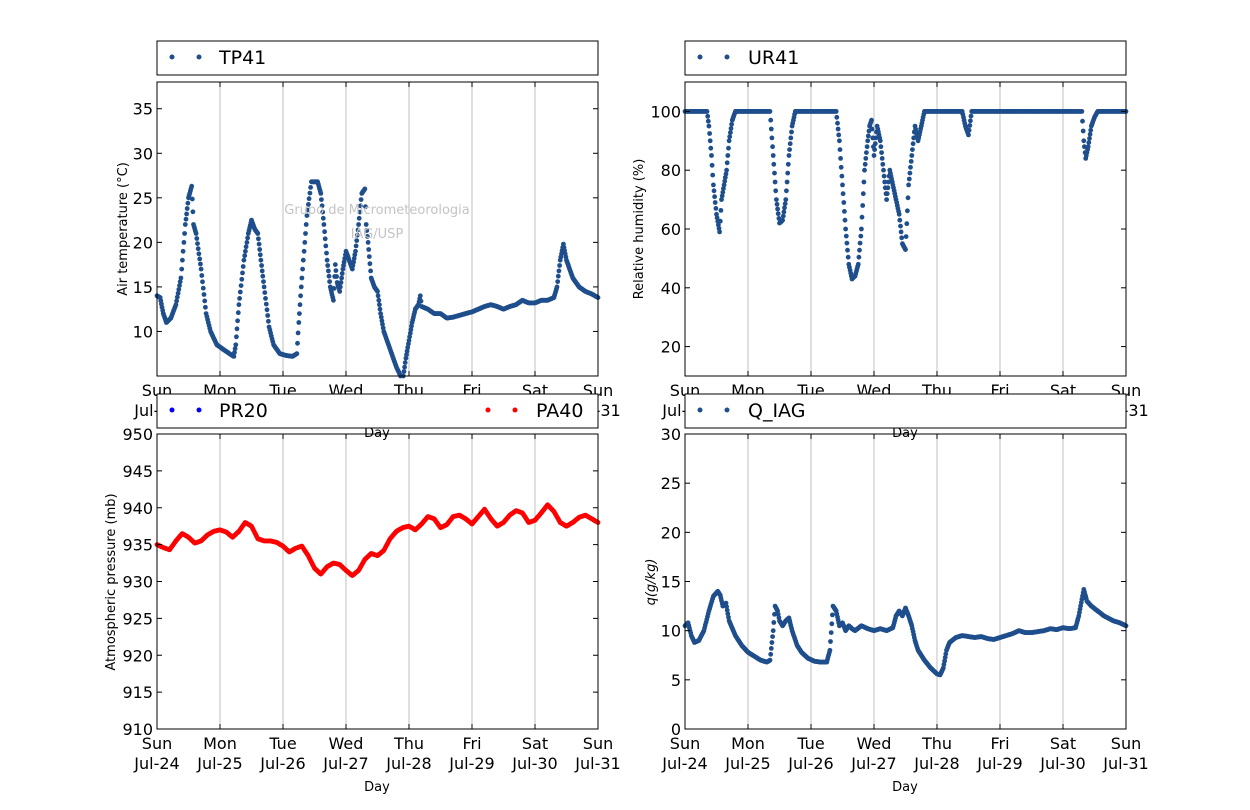 The width and height of the screenshot is (1250, 810). Describe the element at coordinates (143, 198) in the screenshot. I see `y-tick-label: 25` at that location.